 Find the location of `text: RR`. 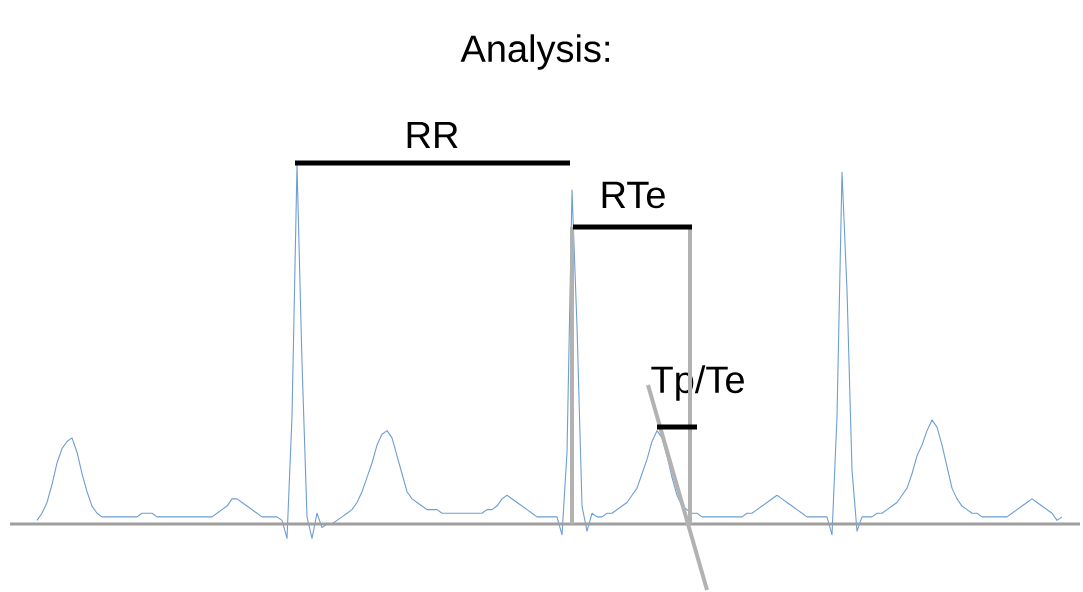

text: RR is located at coordinates (432, 135).